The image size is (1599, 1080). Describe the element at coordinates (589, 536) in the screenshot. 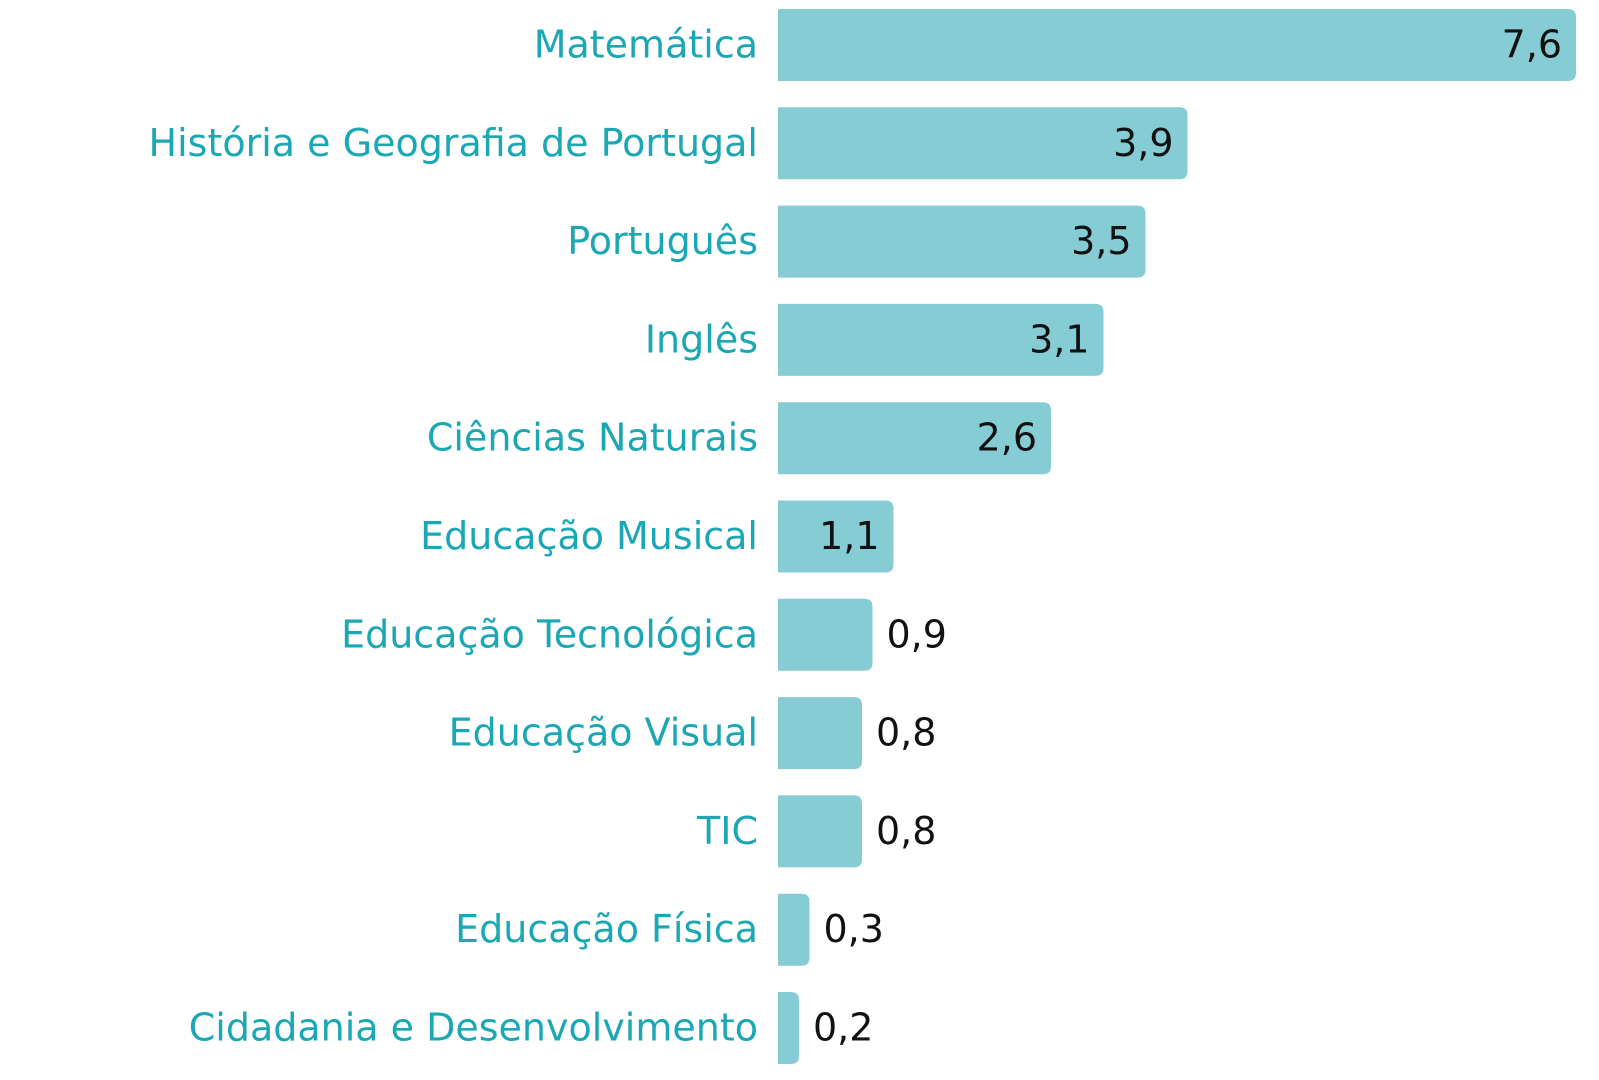

I see `category-label: Educação Musical` at that location.